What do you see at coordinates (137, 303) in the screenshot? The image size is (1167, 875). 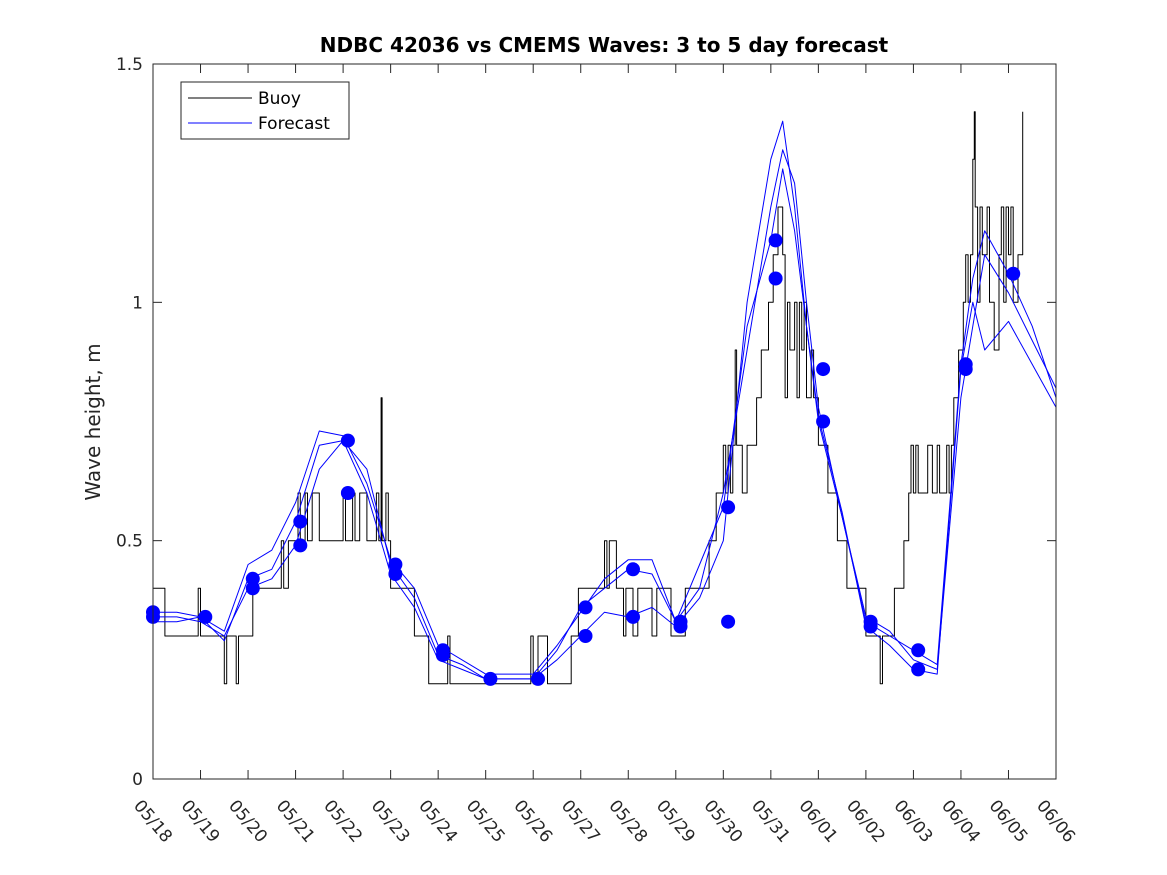 I see `y-tick-label-2: 1` at bounding box center [137, 303].